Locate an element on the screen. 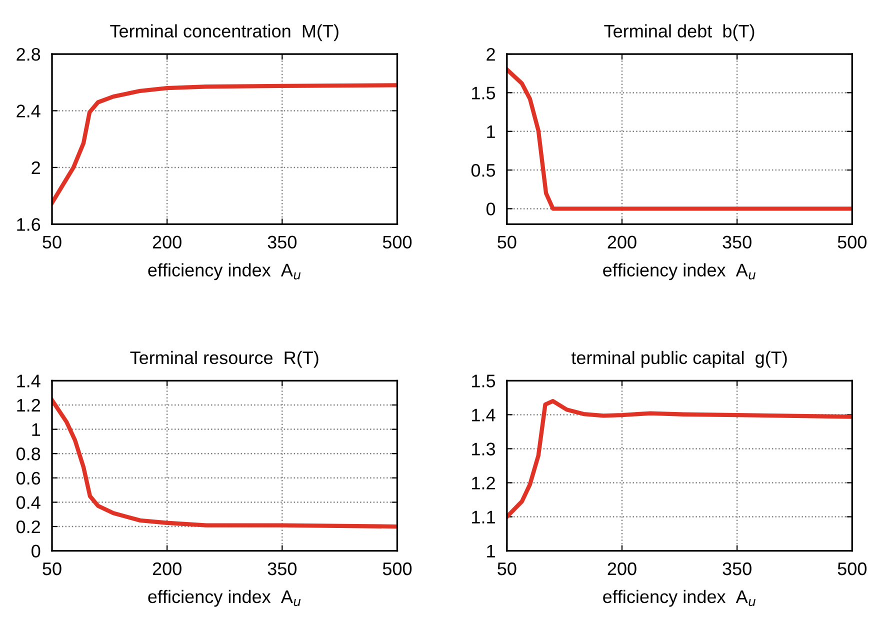  y-tick-label: 1.3 is located at coordinates (484, 449).